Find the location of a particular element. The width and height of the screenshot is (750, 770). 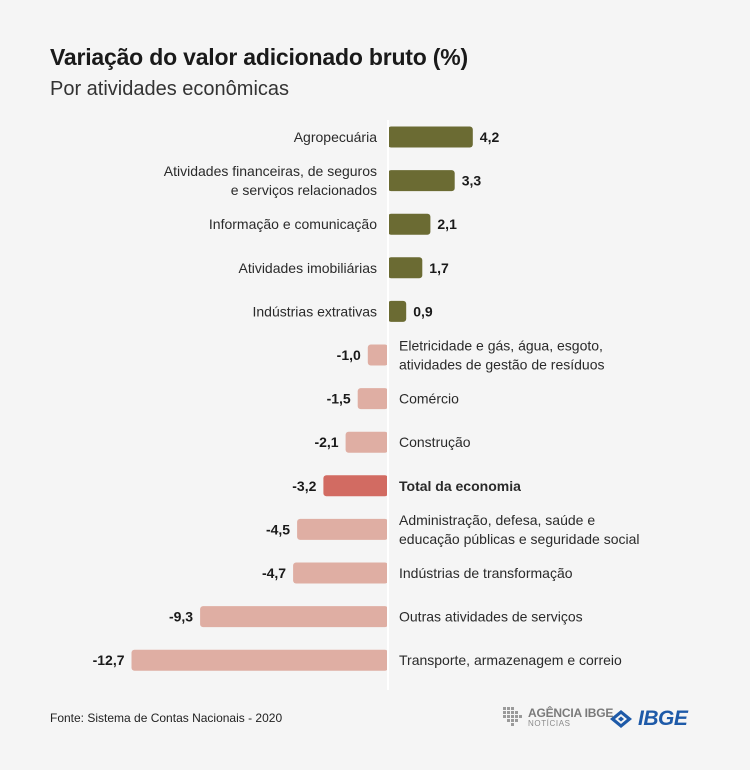

agencia-ibge-logo: AGÊNCIA IBGE NOTÍCIAS is located at coordinates (557, 717).